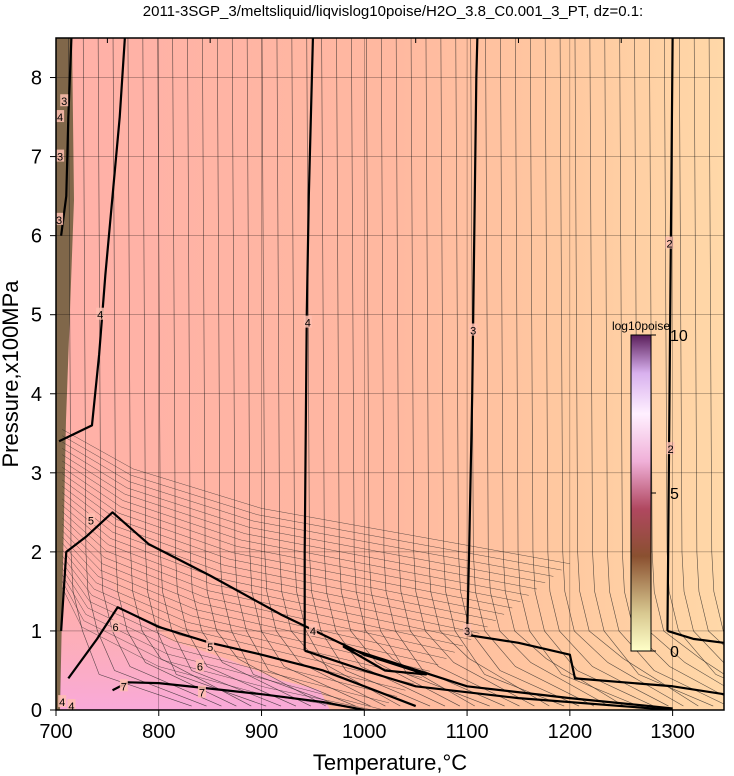 The width and height of the screenshot is (734, 776). What do you see at coordinates (36, 553) in the screenshot?
I see `y-tick-label: 2` at bounding box center [36, 553].